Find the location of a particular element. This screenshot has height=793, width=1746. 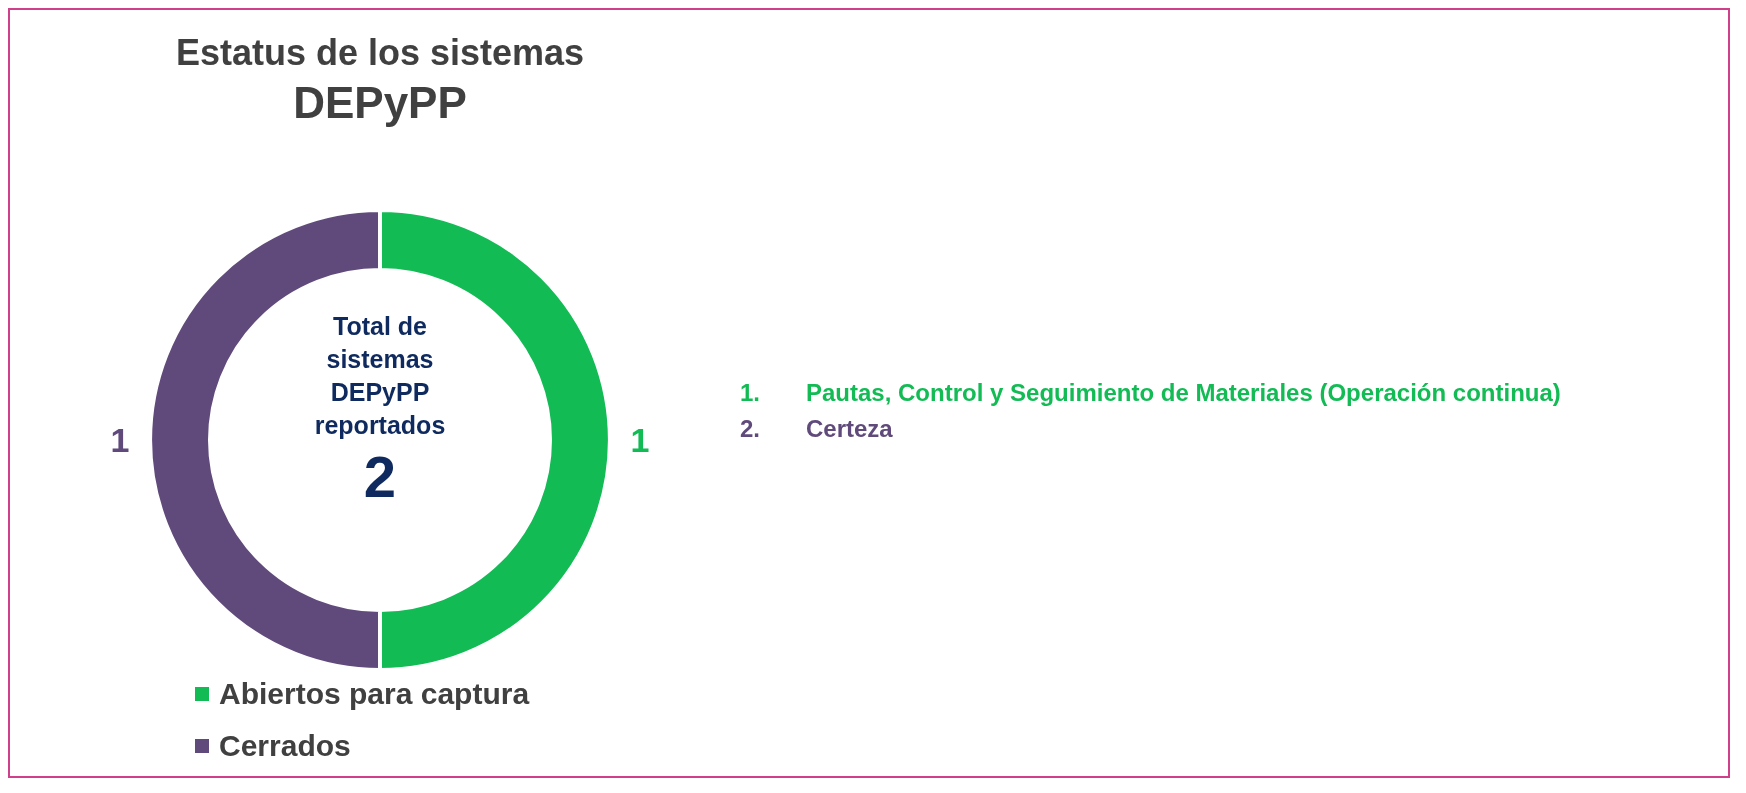

text: Total de sistemas DEPyPP reportados is located at coordinates (380, 376).